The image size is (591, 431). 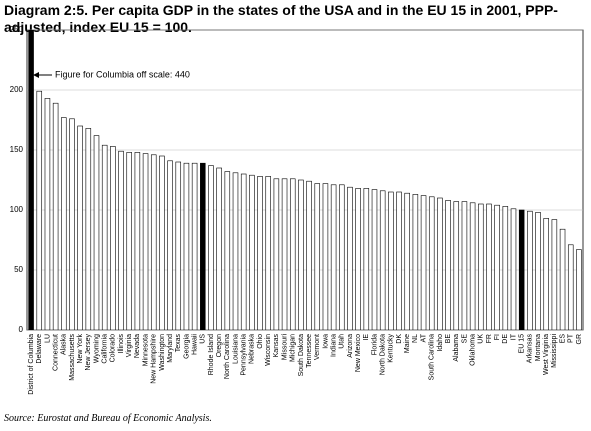 I want to click on x-tick-label: Georgia, so click(x=186, y=346).